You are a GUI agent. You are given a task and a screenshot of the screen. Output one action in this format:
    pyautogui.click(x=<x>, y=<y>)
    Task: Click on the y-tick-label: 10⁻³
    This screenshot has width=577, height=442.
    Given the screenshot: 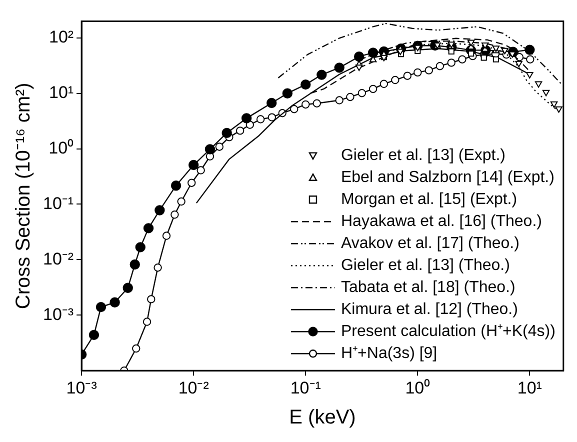 What is the action you would take?
    pyautogui.click(x=58, y=314)
    